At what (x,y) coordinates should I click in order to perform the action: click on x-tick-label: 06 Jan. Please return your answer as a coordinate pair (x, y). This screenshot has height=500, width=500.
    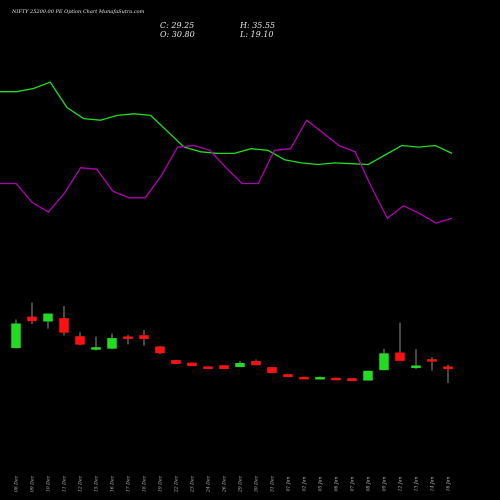
    Looking at the image, I should click on (337, 484).